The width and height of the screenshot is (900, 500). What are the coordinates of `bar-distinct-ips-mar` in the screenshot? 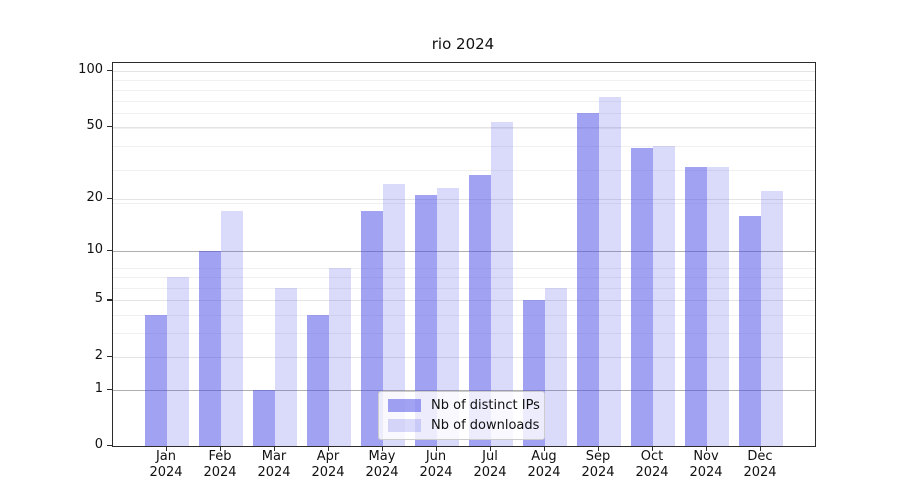 It's located at (264, 417).